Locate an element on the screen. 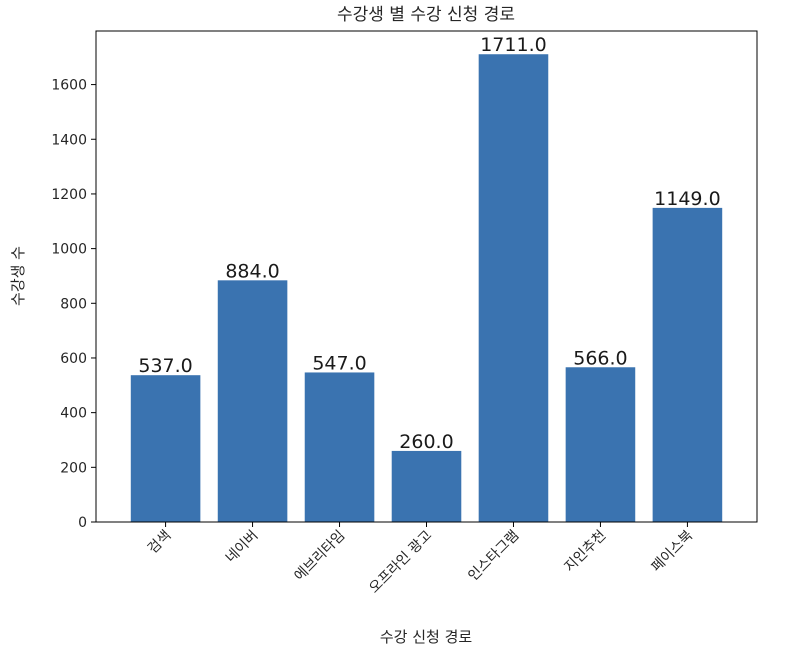 Image resolution: width=806 pixels, height=661 pixels. x-axis: 검색 네이버 에브리타임 오프라인 광고 인스타그램 지인추천 페이스북 is located at coordinates (420, 559).